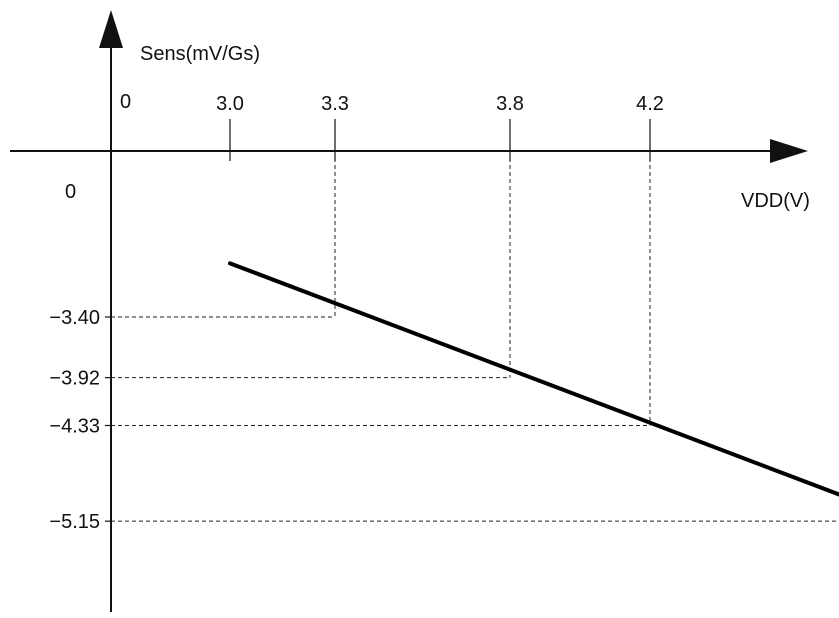  What do you see at coordinates (440, 127) in the screenshot?
I see `x-ticks: 3.03.33.84.25.0` at bounding box center [440, 127].